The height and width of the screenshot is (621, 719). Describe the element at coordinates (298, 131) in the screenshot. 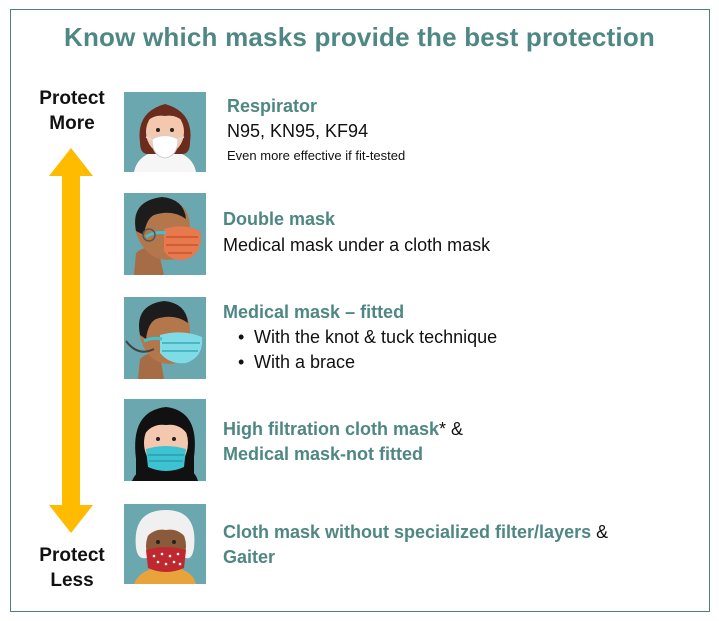

I see `item-line-respirator: N95, KN95, KF94` at that location.